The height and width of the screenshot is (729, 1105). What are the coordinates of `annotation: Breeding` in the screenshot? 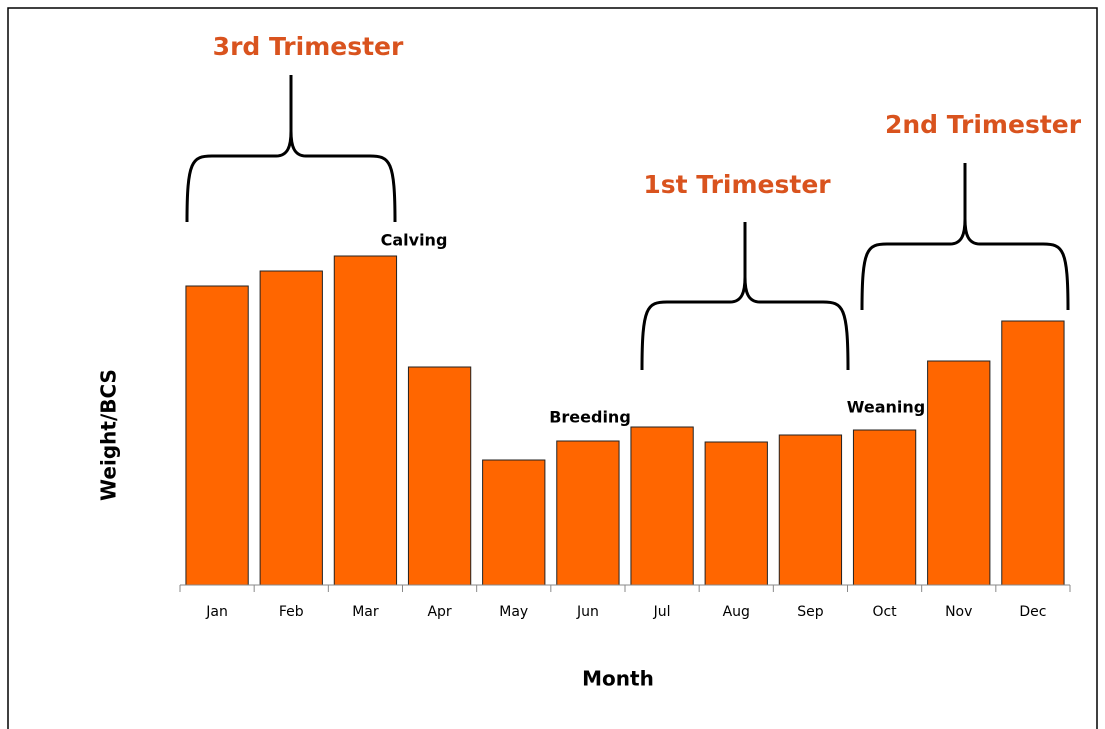 It's located at (590, 417).